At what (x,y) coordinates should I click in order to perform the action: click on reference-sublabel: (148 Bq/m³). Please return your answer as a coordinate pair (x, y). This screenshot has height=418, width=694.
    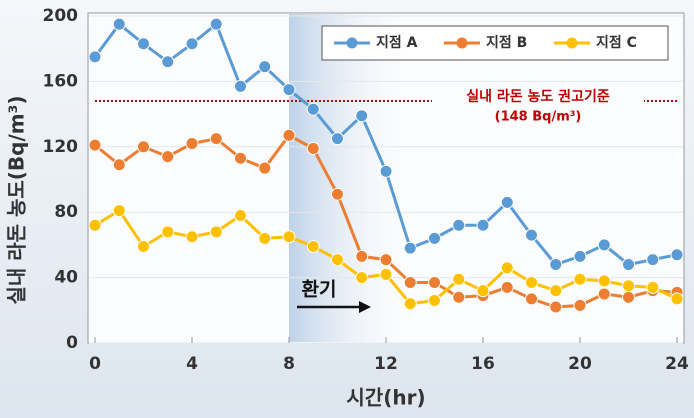
    Looking at the image, I should click on (538, 117).